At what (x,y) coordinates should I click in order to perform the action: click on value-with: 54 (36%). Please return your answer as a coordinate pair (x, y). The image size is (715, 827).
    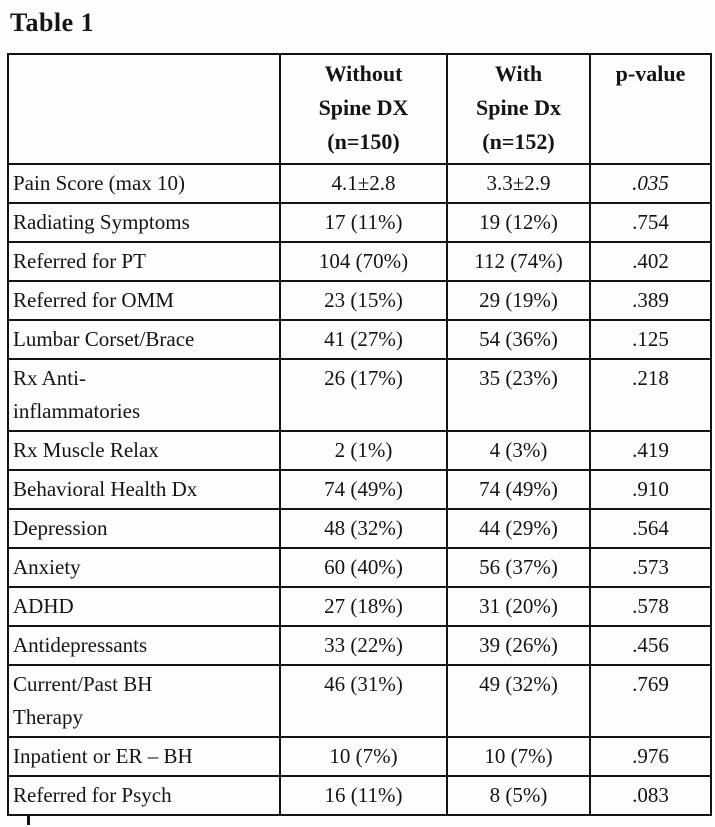
    Looking at the image, I should click on (518, 339).